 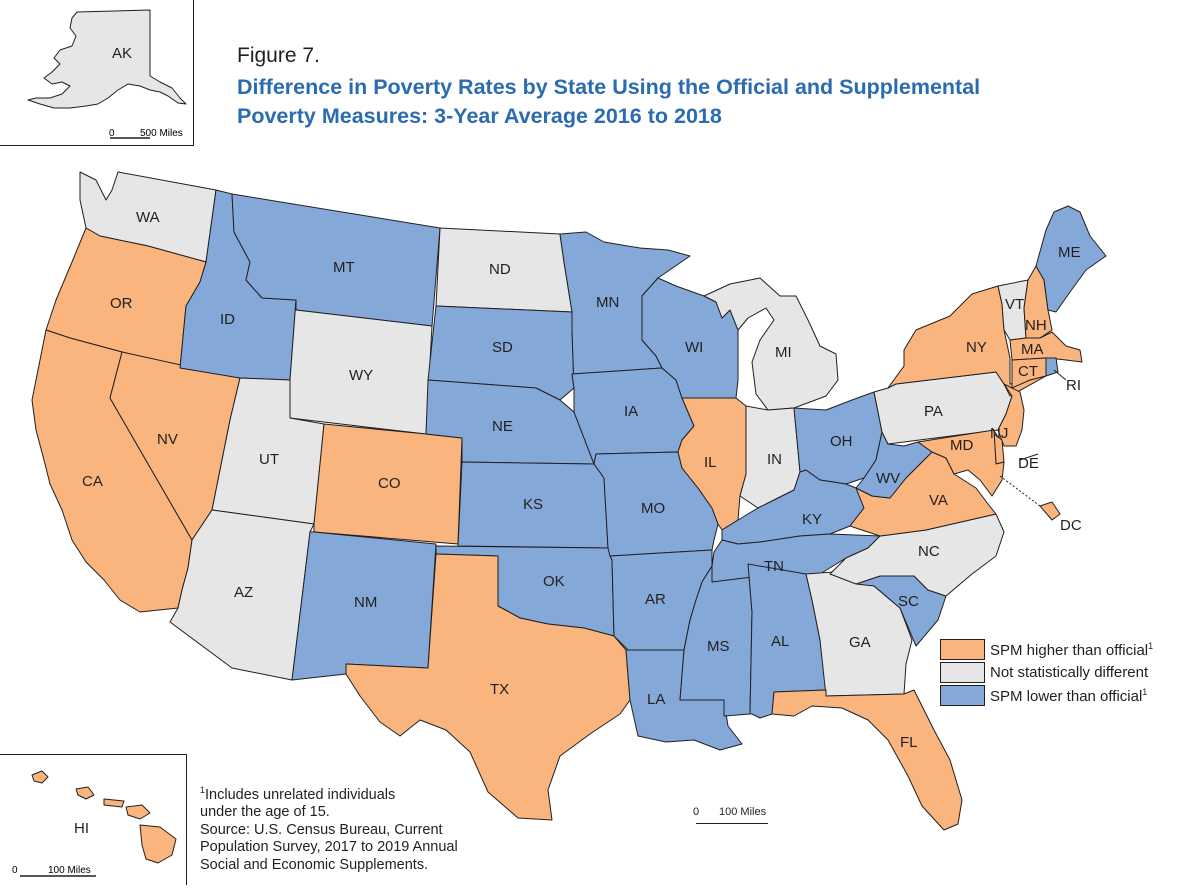 I want to click on source-line1: Source: U.S. Census Bureau, Current, so click(x=321, y=829).